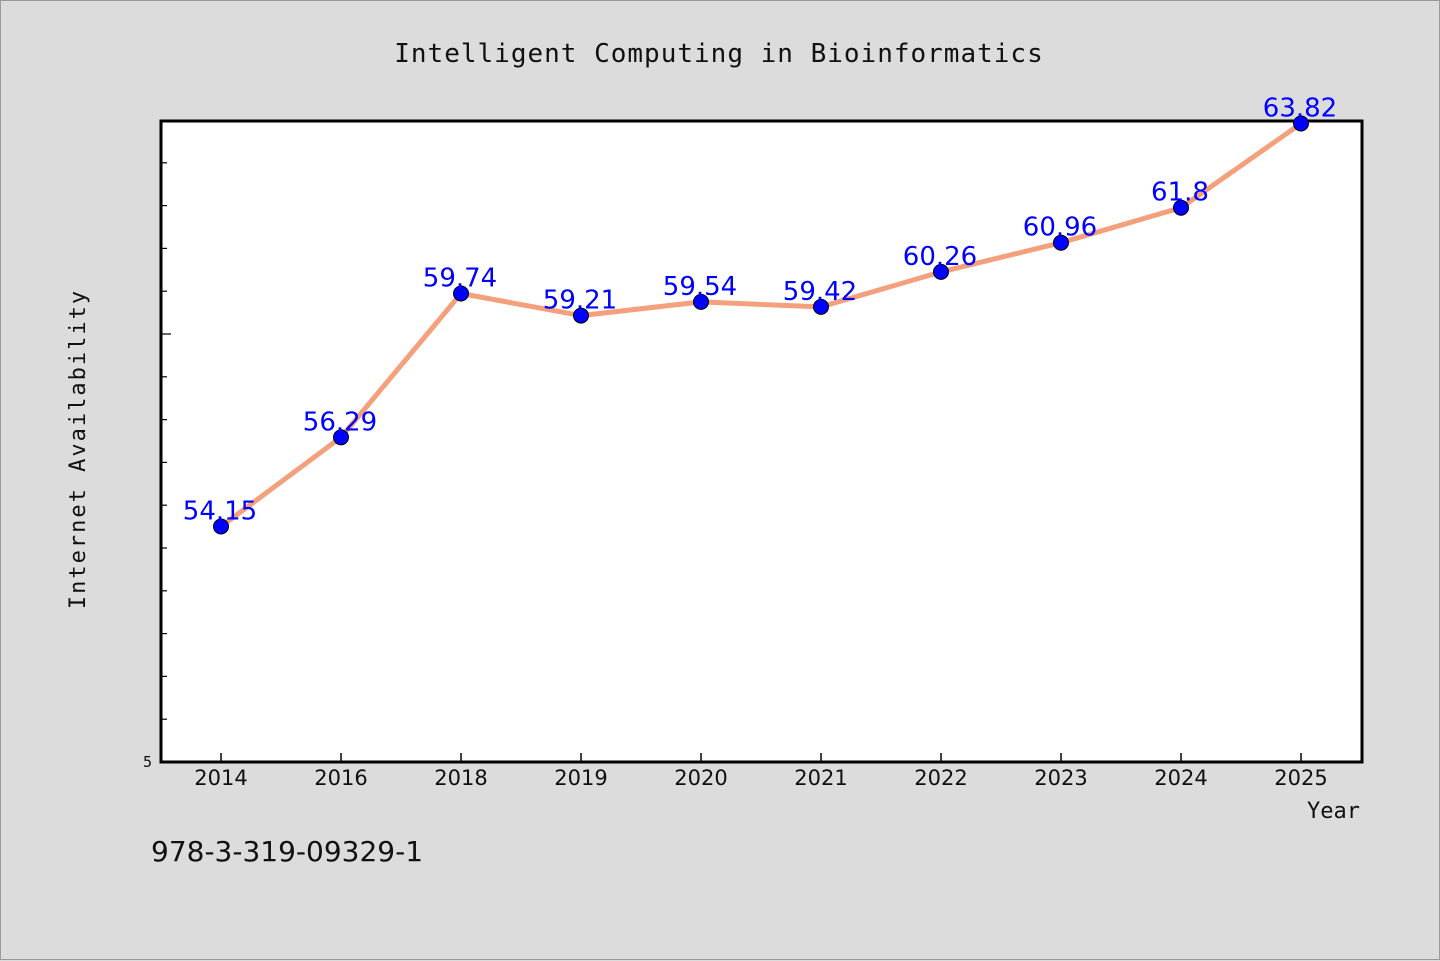 Image resolution: width=1440 pixels, height=961 pixels. What do you see at coordinates (700, 778) in the screenshot?
I see `x-tick-label: 2020` at bounding box center [700, 778].